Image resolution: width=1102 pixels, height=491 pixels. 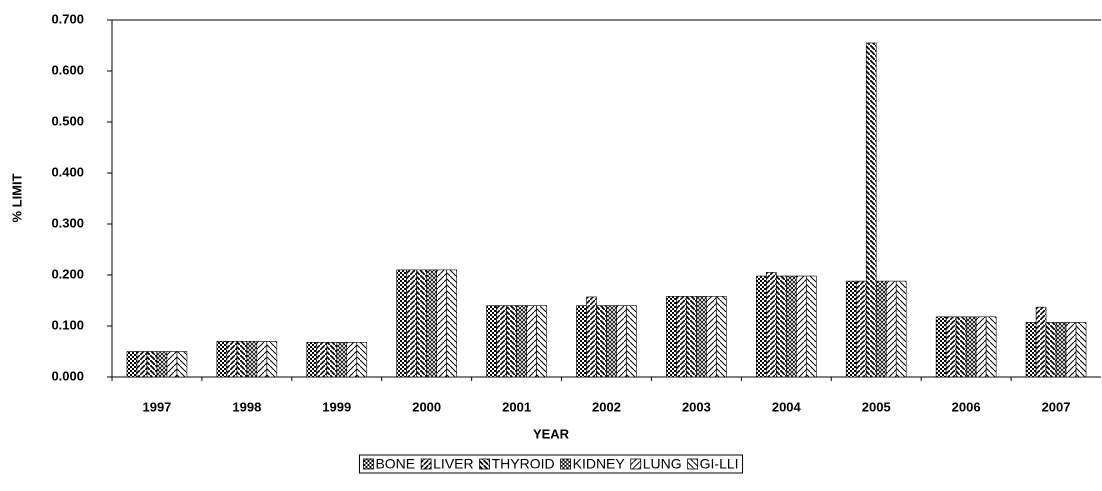 I want to click on x-tick-label: 2000, so click(x=426, y=406).